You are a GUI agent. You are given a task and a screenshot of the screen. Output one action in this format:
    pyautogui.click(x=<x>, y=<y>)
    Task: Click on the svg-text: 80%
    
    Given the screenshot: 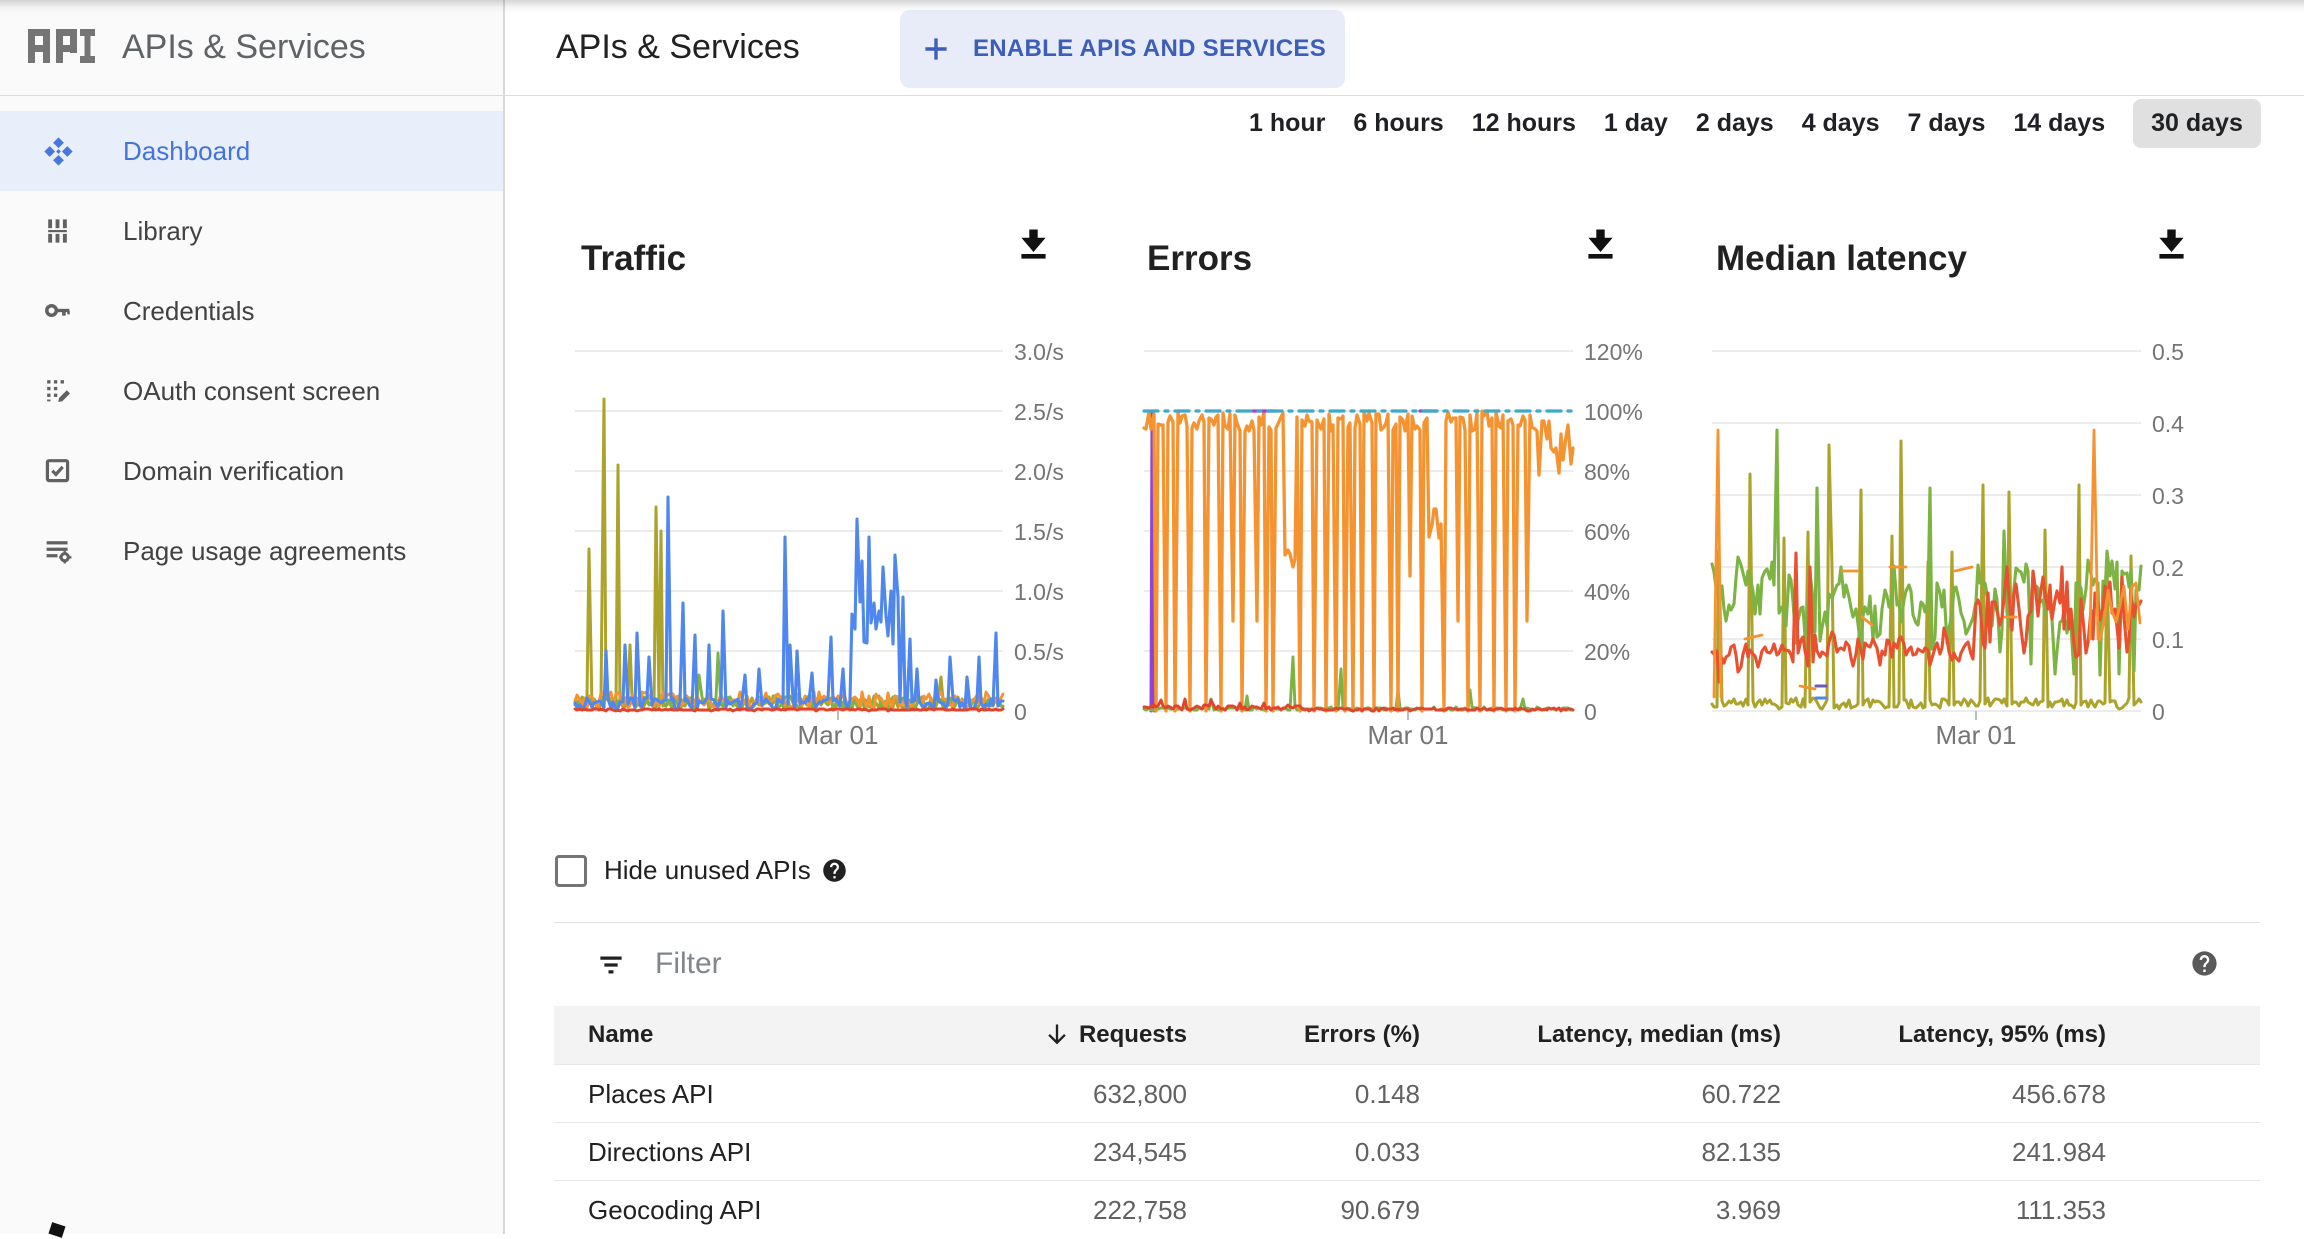 What is the action you would take?
    pyautogui.click(x=1607, y=472)
    